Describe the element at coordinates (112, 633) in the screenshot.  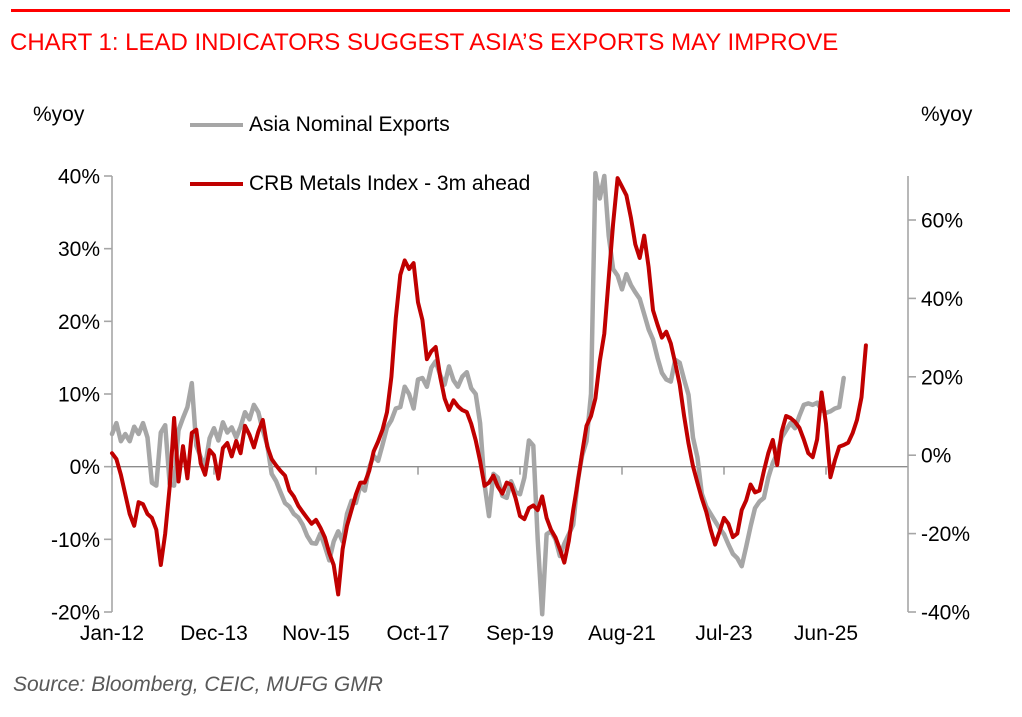
I see `x-axis-tick-label: Jan-12` at that location.